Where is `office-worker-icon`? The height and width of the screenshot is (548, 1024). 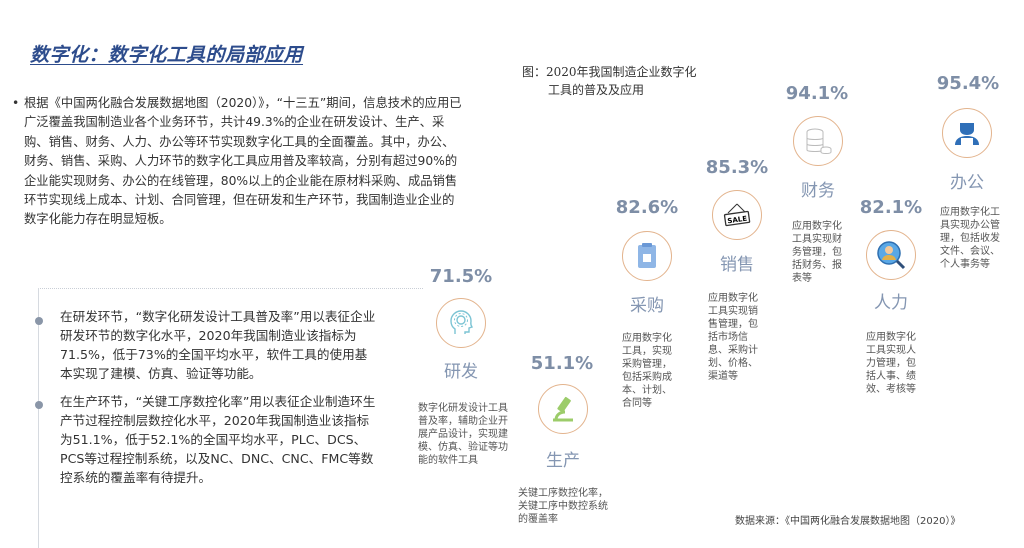
office-worker-icon is located at coordinates (967, 133).